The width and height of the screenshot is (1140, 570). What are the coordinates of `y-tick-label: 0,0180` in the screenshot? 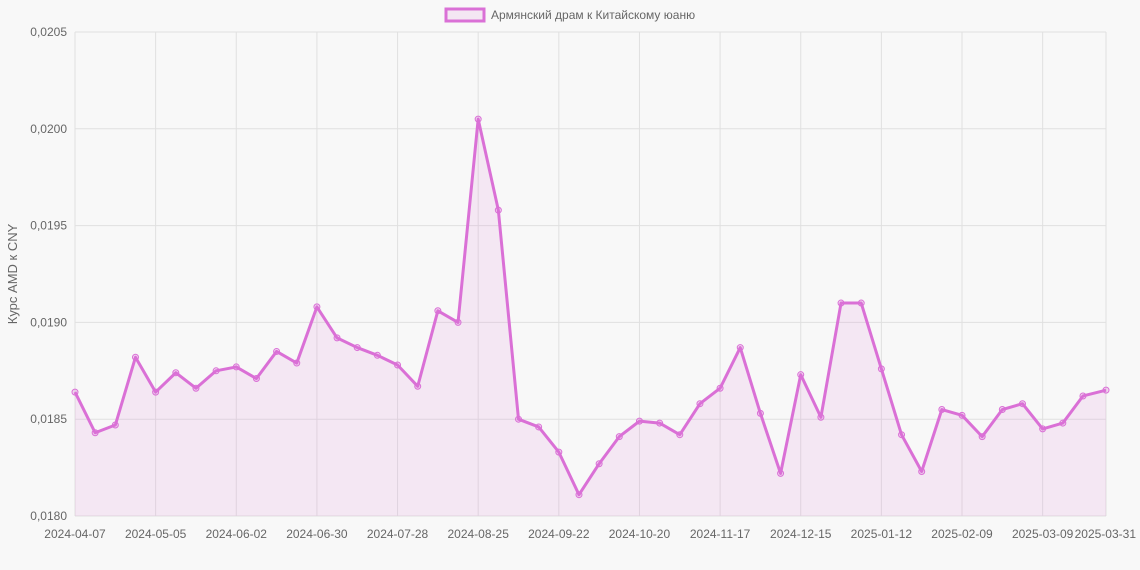 It's located at (48, 516).